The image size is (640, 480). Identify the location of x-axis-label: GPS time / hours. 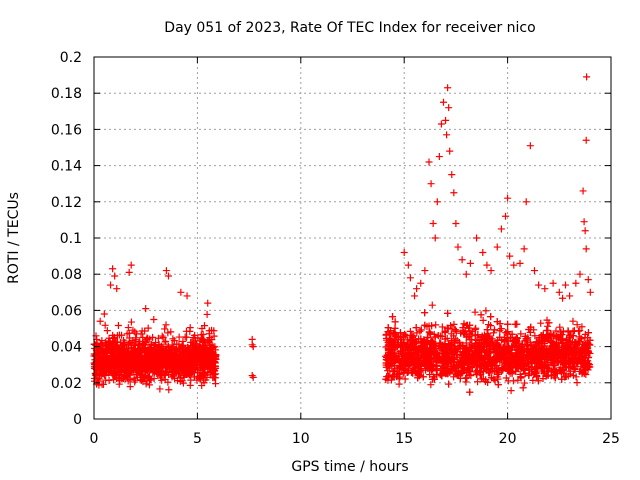
(349, 467).